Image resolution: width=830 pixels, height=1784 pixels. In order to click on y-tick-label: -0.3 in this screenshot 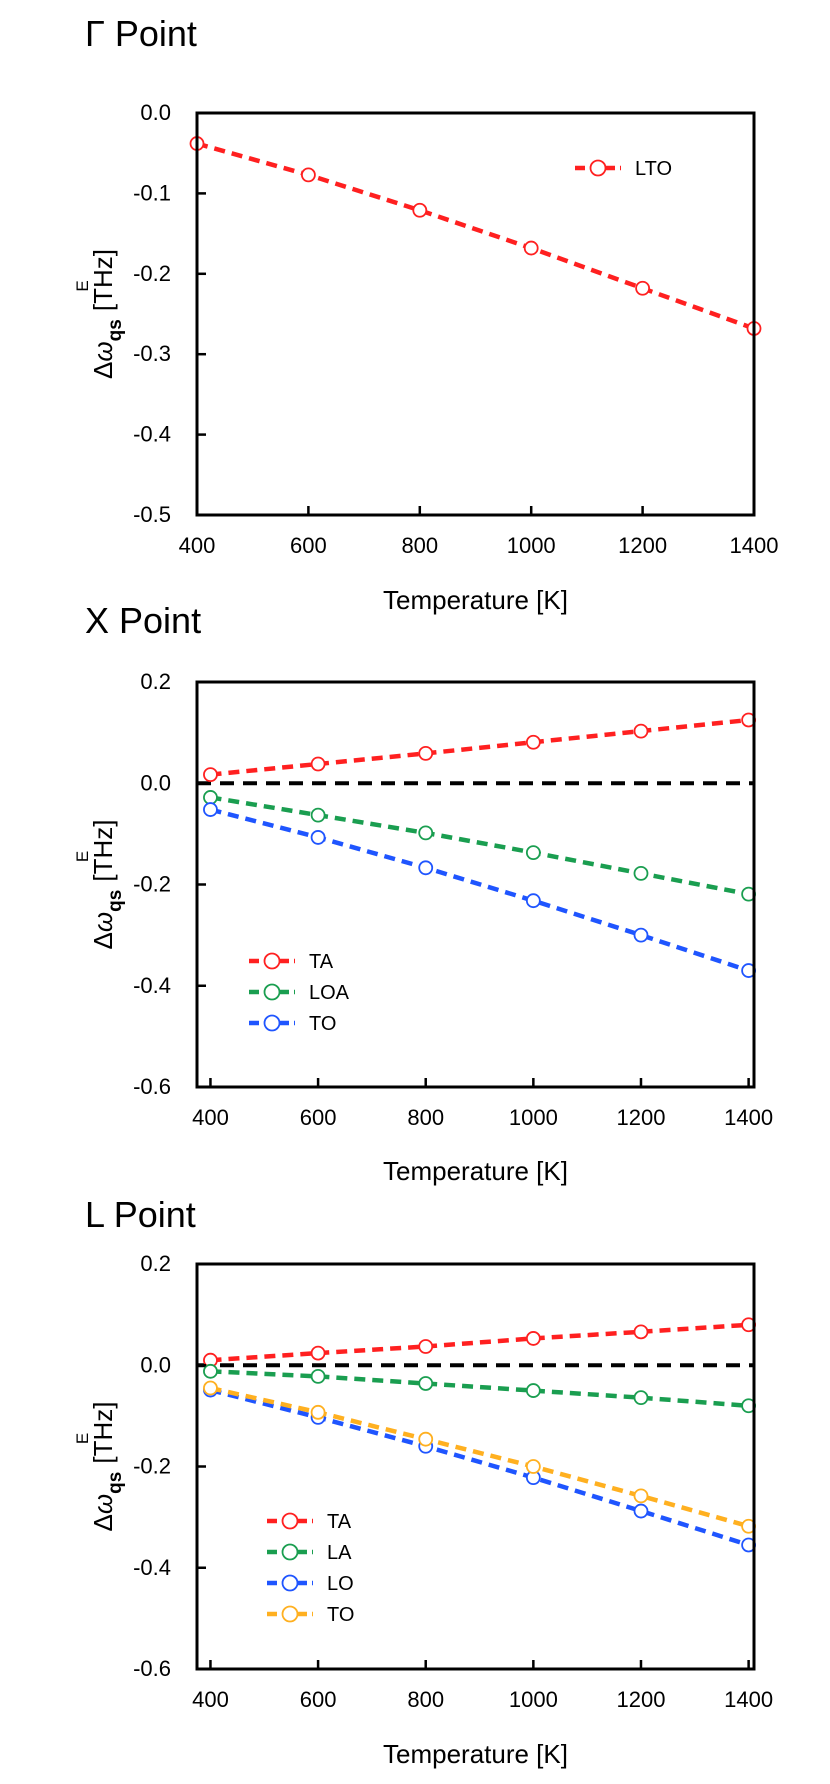, I will do `click(152, 353)`.